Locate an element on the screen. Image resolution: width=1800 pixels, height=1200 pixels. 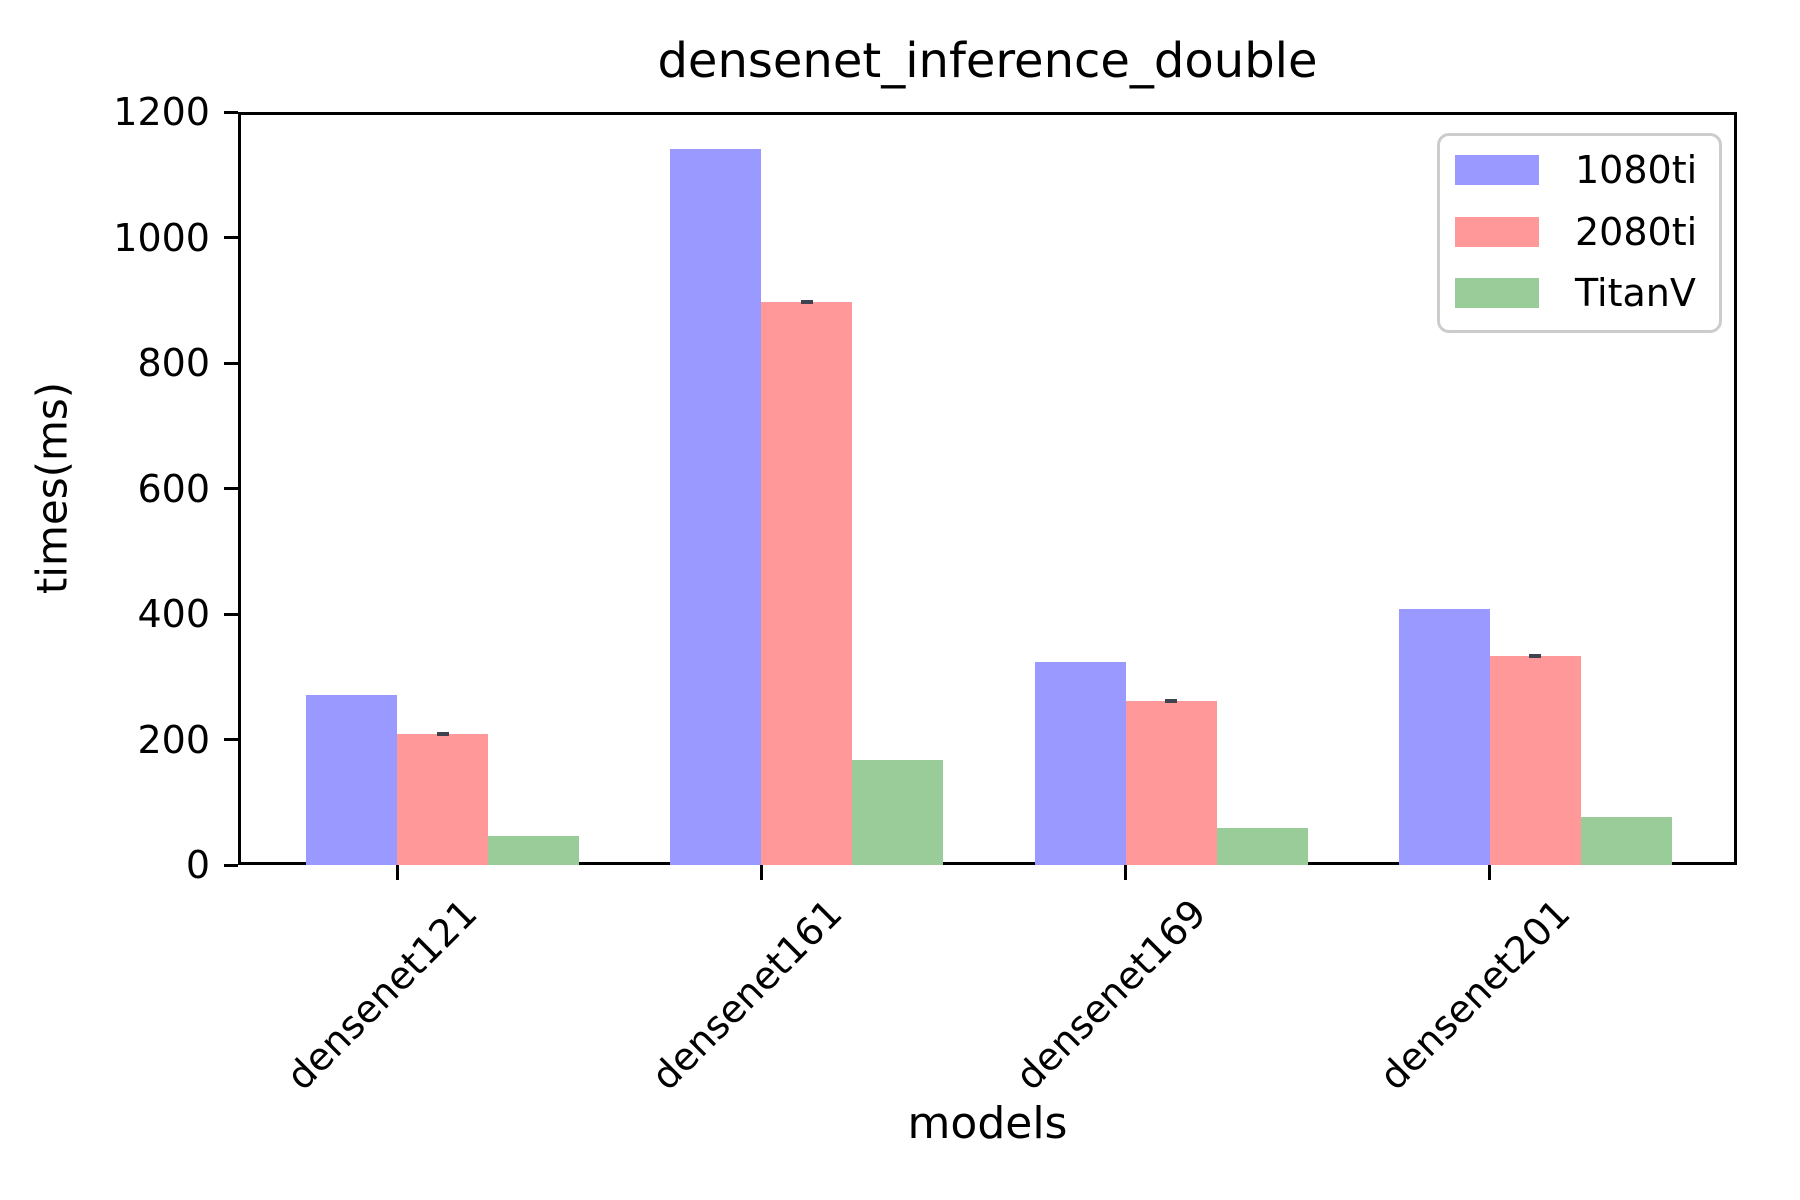
legend-swatch-2080ti is located at coordinates (1497, 231).